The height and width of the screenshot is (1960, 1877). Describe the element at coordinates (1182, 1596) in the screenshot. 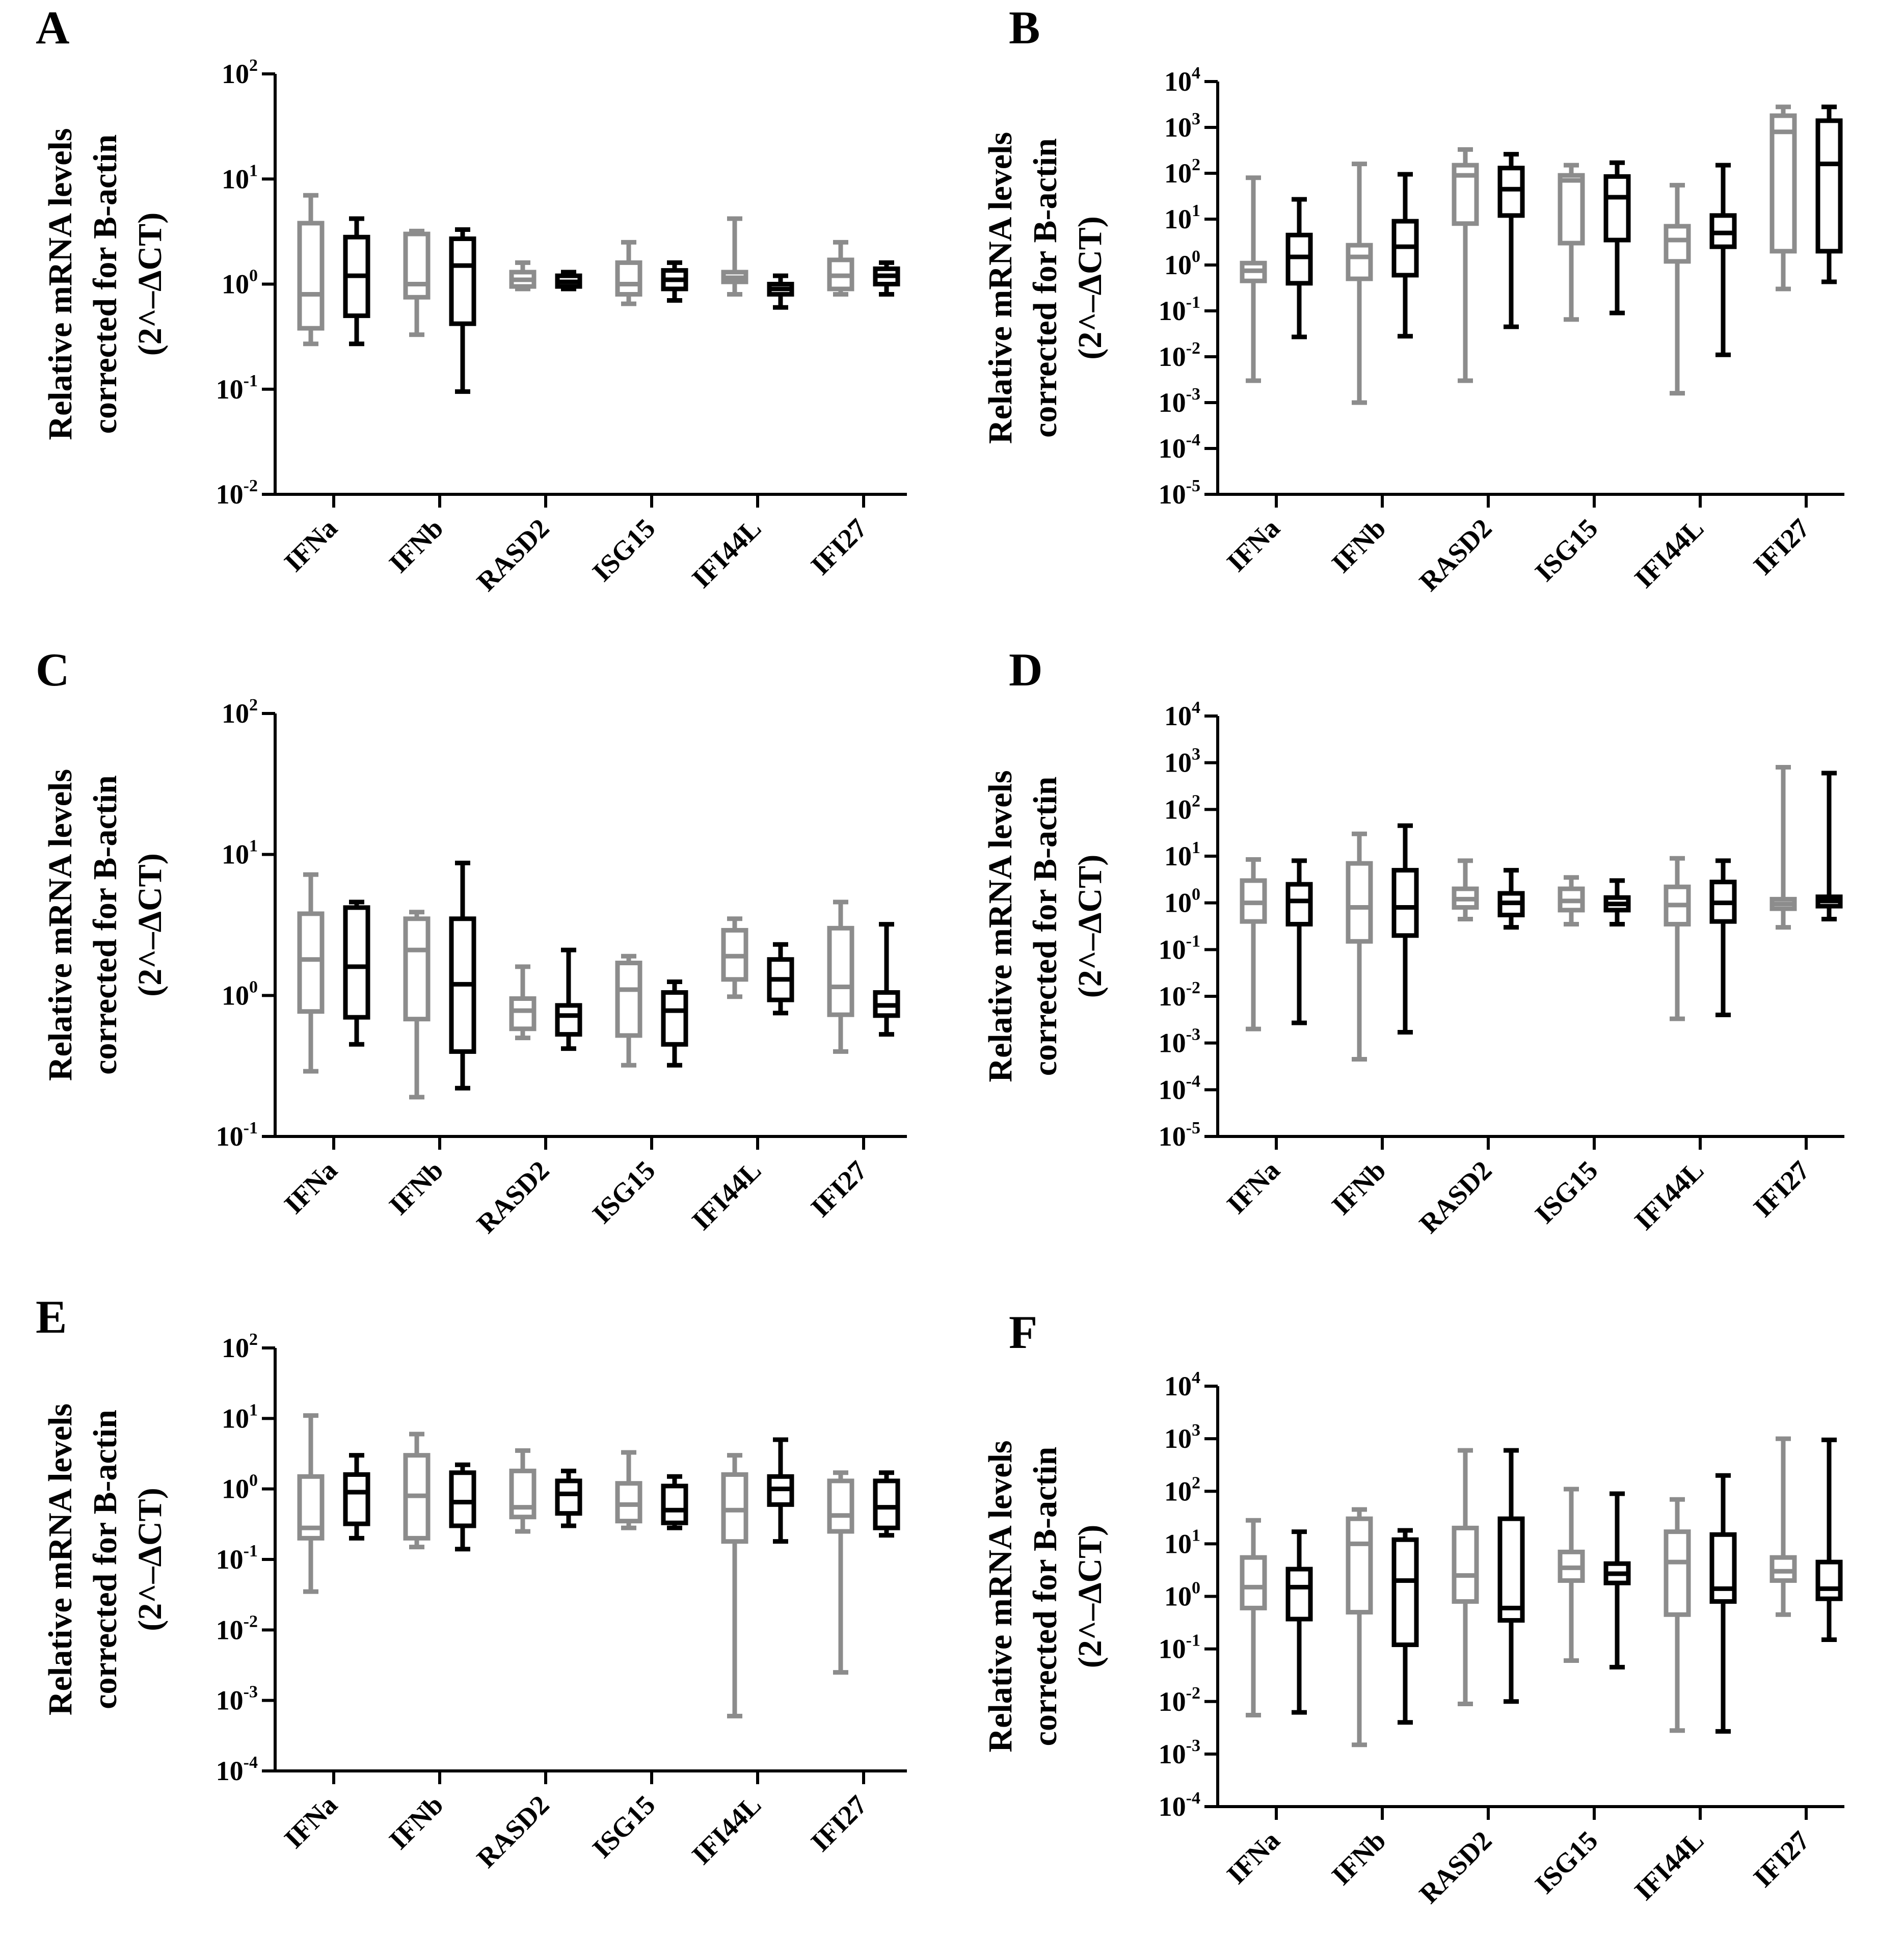

I see `y-tick-label: 10⁰` at that location.